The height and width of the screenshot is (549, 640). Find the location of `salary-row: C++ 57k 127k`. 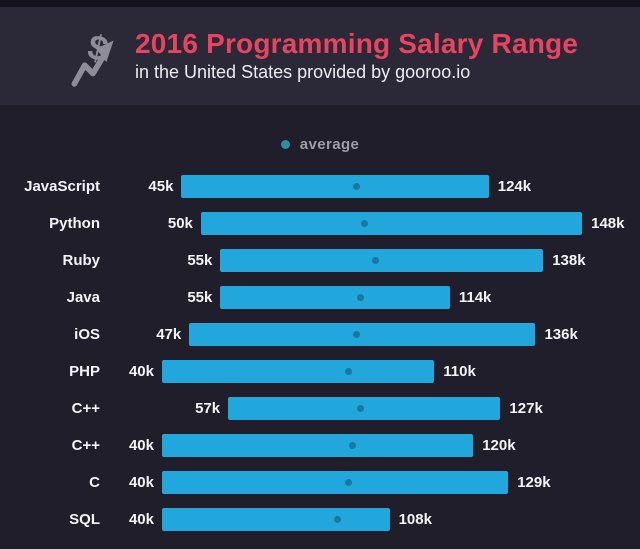

salary-row: C++ 57k 127k is located at coordinates (320, 408).